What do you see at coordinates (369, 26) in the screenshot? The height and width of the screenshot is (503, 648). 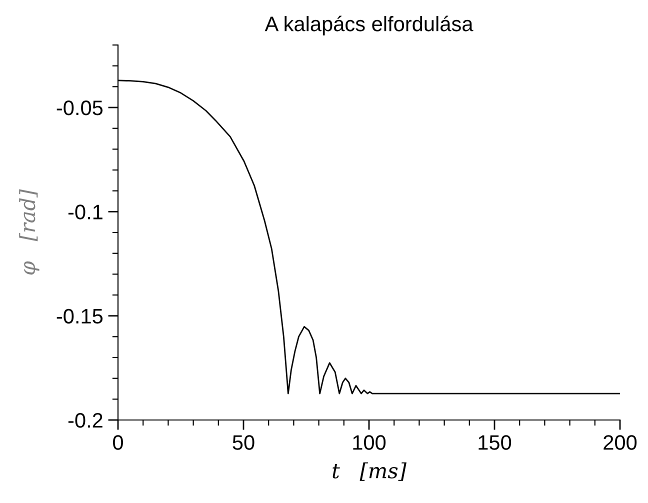 I see `chart-title: A kalapács elfordulása` at bounding box center [369, 26].